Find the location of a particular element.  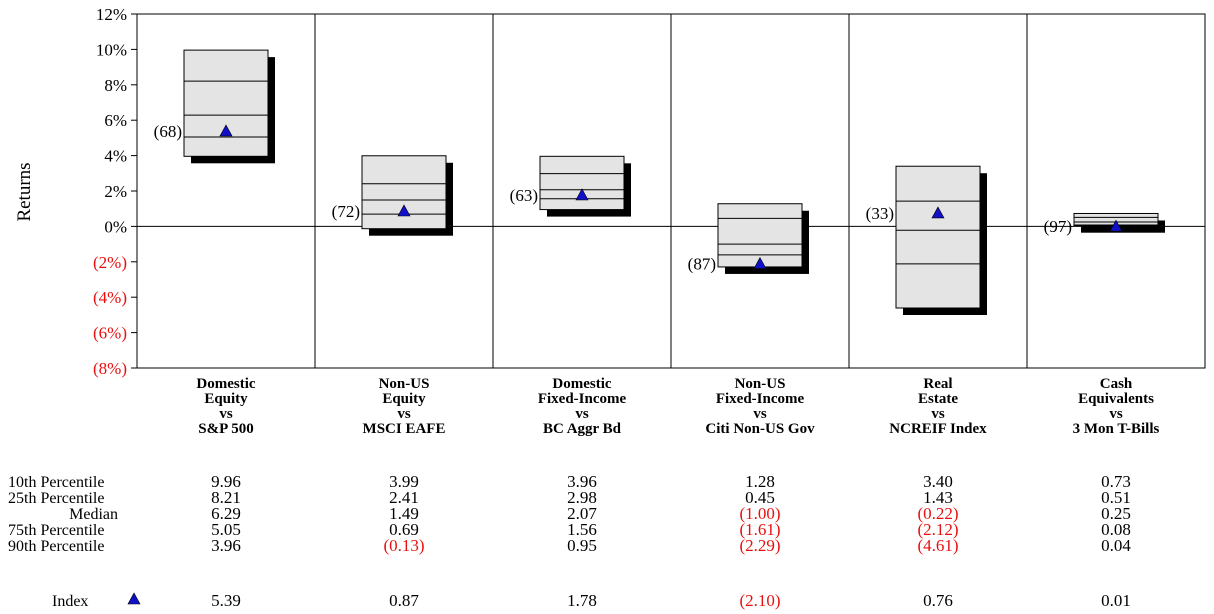

index-cell: 5.39 is located at coordinates (226, 600).